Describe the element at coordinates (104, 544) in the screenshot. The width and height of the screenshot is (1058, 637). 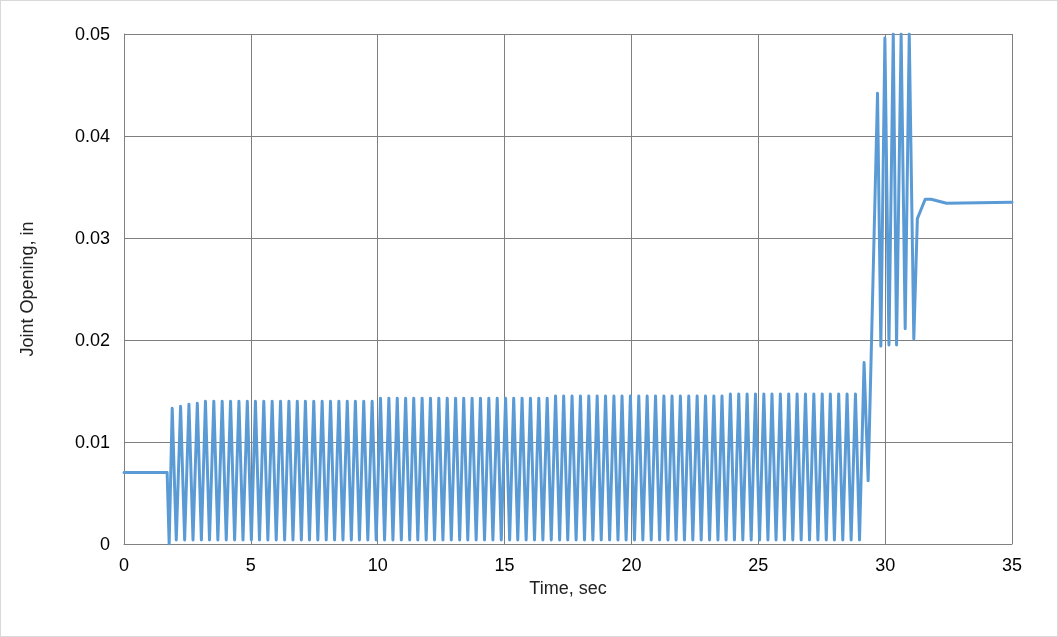
I see `y-tick-label: 0` at that location.